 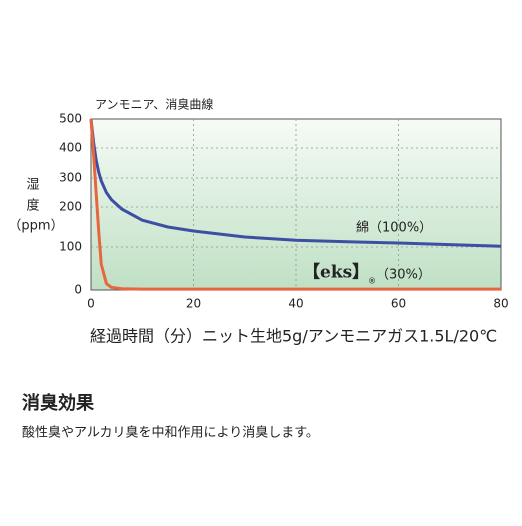 What do you see at coordinates (70, 247) in the screenshot?
I see `y-tick-label: 100` at bounding box center [70, 247].